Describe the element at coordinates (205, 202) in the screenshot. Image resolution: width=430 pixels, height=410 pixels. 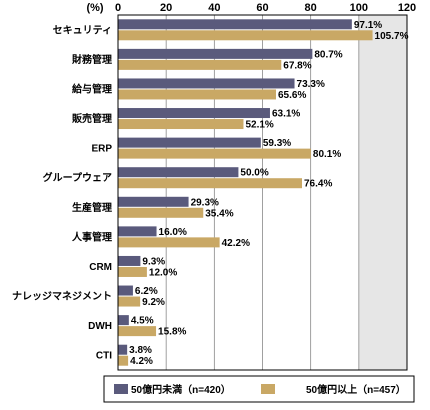
I see `data-label: 29.3%` at that location.